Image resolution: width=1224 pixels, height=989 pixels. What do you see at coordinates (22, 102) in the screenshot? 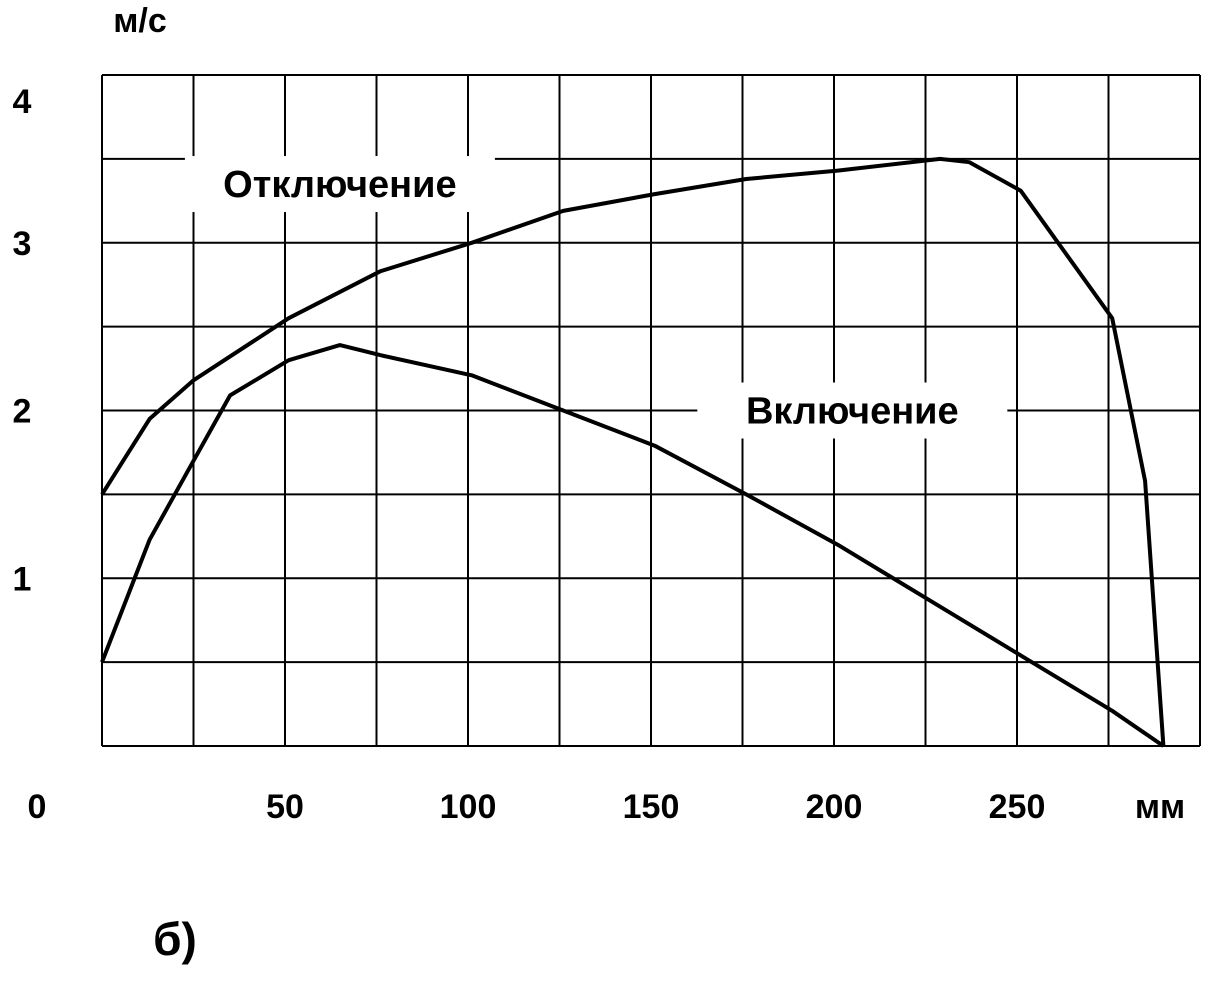
I see `y-tick-label: 4` at bounding box center [22, 102].